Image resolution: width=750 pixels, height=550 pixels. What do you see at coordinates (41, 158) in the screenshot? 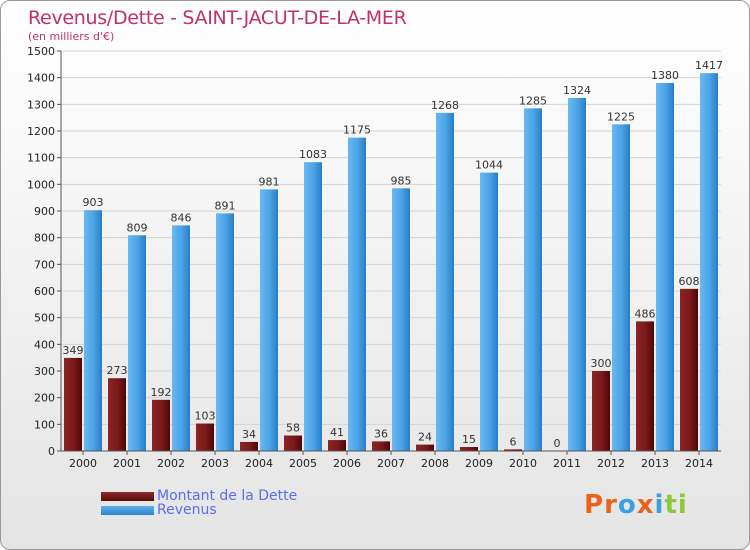
I see `y-tick-label: 1100` at bounding box center [41, 158].